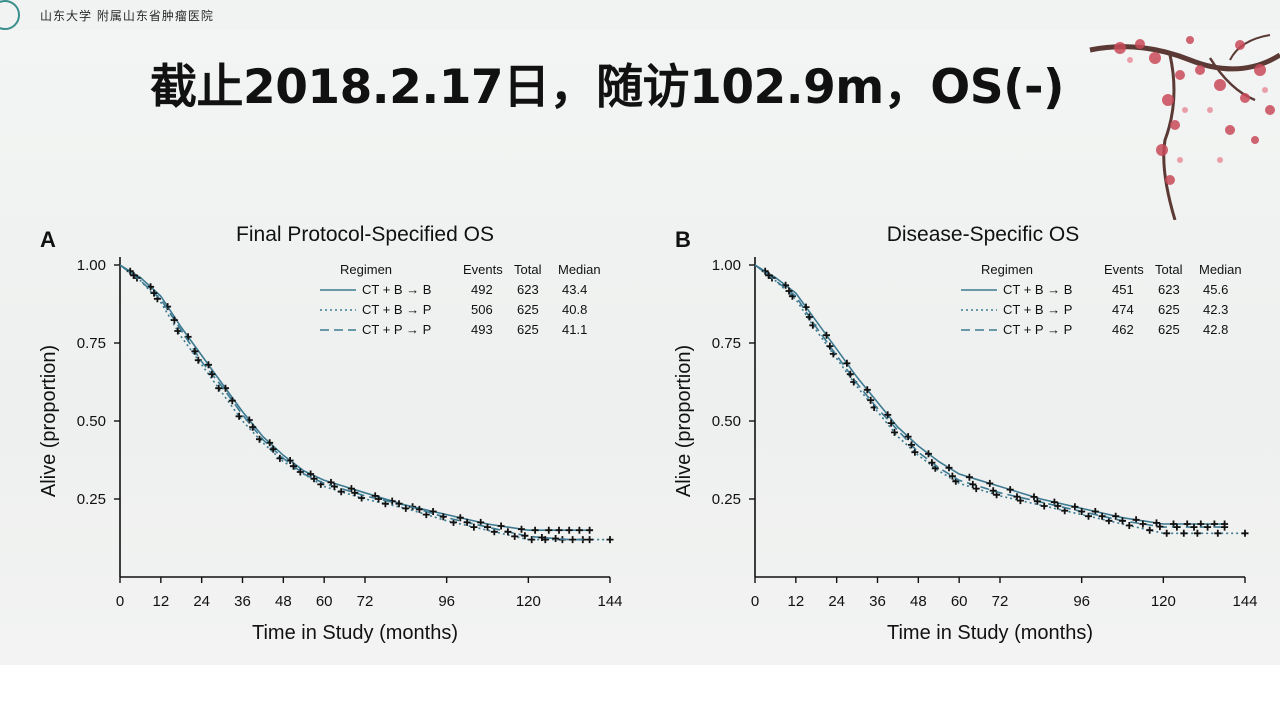 This screenshot has height=720, width=1280. Describe the element at coordinates (726, 499) in the screenshot. I see `chart-b-y-tick-label: 0.25` at that location.